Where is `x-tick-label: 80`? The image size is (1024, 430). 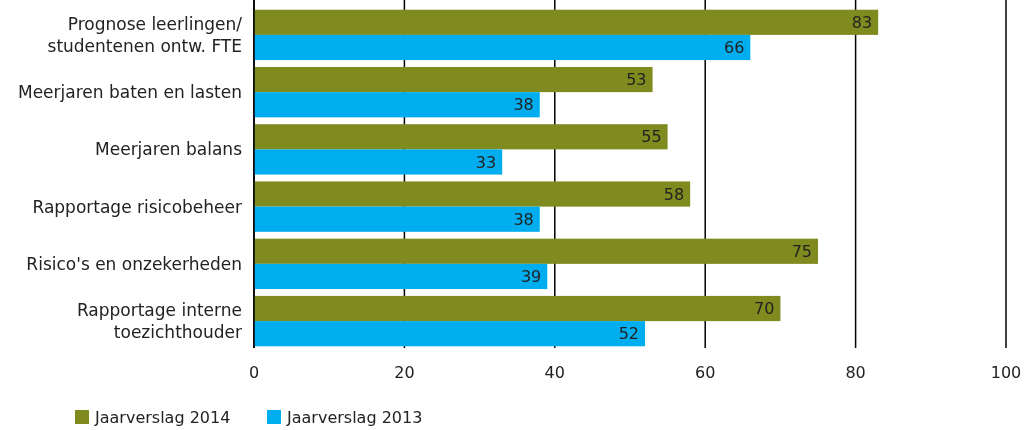
x-tick-label: 80 is located at coordinates (855, 372).